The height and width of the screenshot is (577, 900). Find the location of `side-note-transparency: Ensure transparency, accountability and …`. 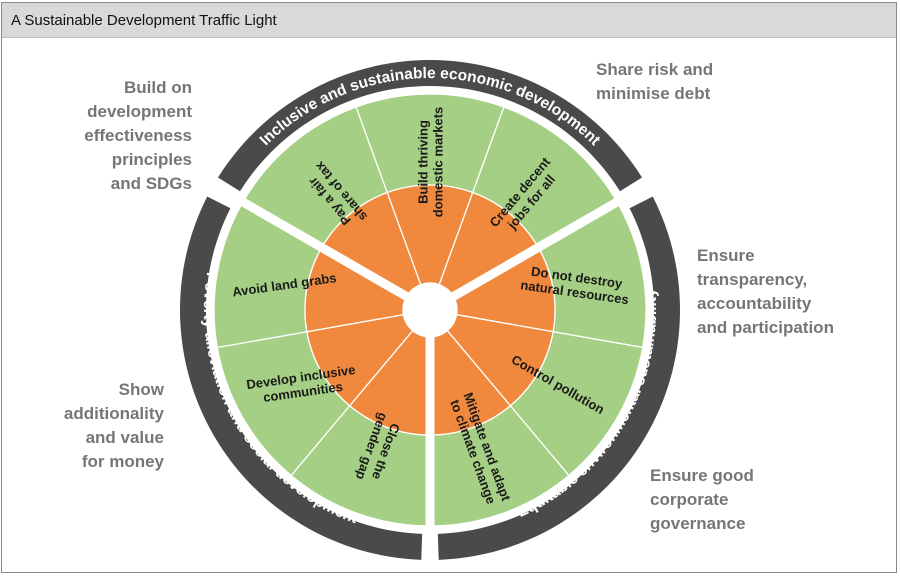

side-note-transparency: Ensure transparency, accountability and … is located at coordinates (765, 292).